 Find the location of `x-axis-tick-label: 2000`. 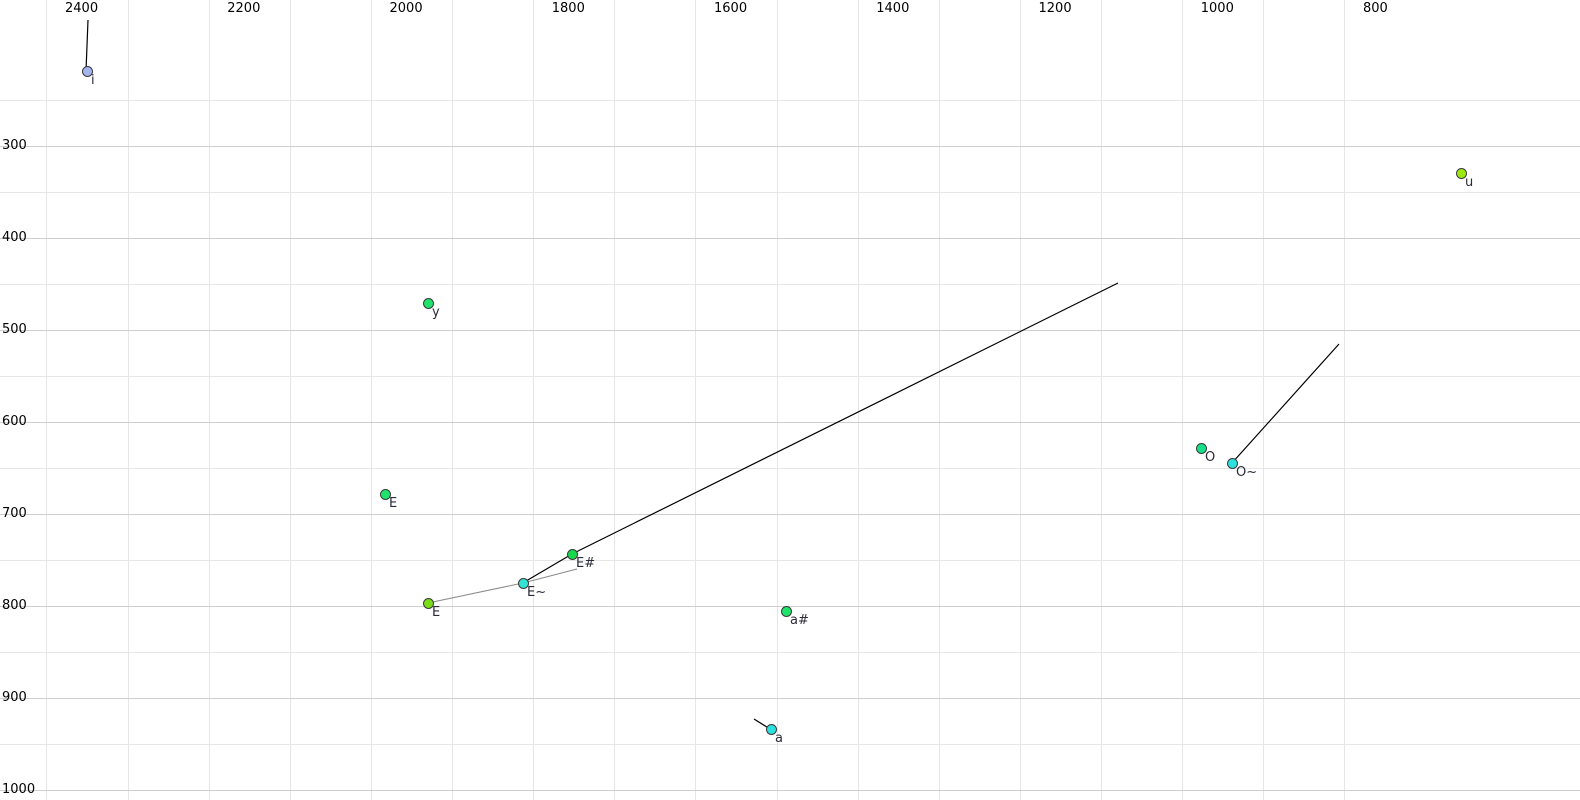

x-axis-tick-label: 2000 is located at coordinates (406, 8).